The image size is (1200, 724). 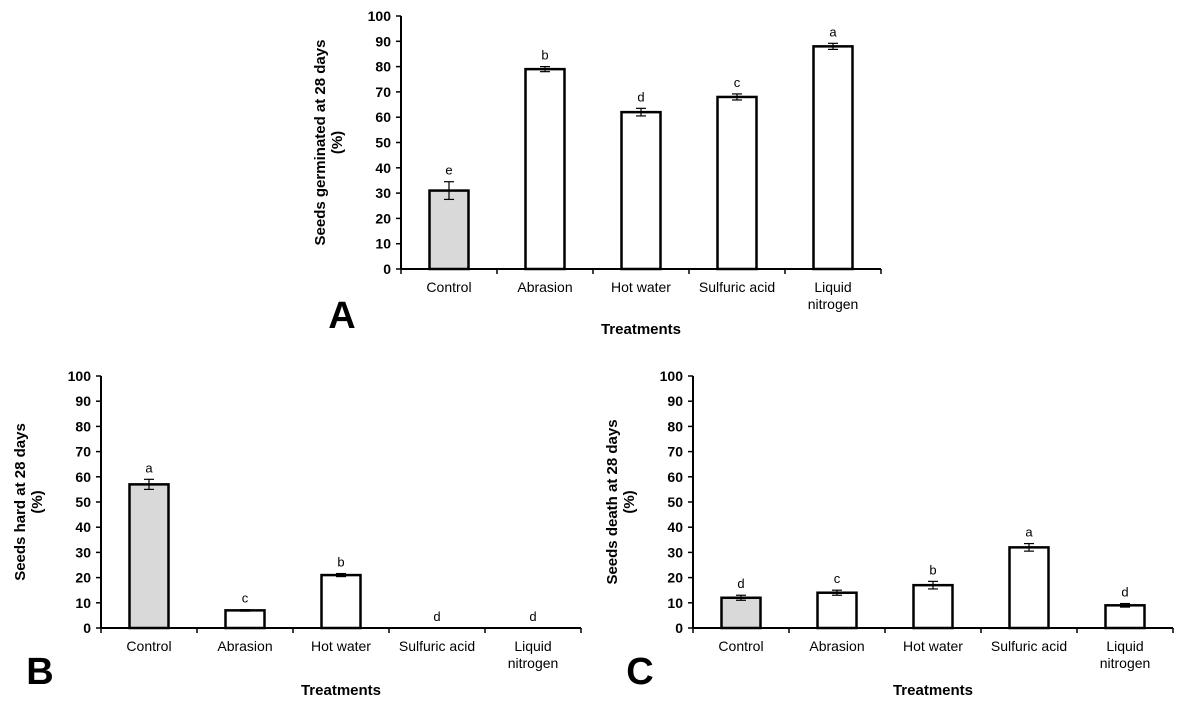 What do you see at coordinates (341, 316) in the screenshot?
I see `panel-label: A` at bounding box center [341, 316].